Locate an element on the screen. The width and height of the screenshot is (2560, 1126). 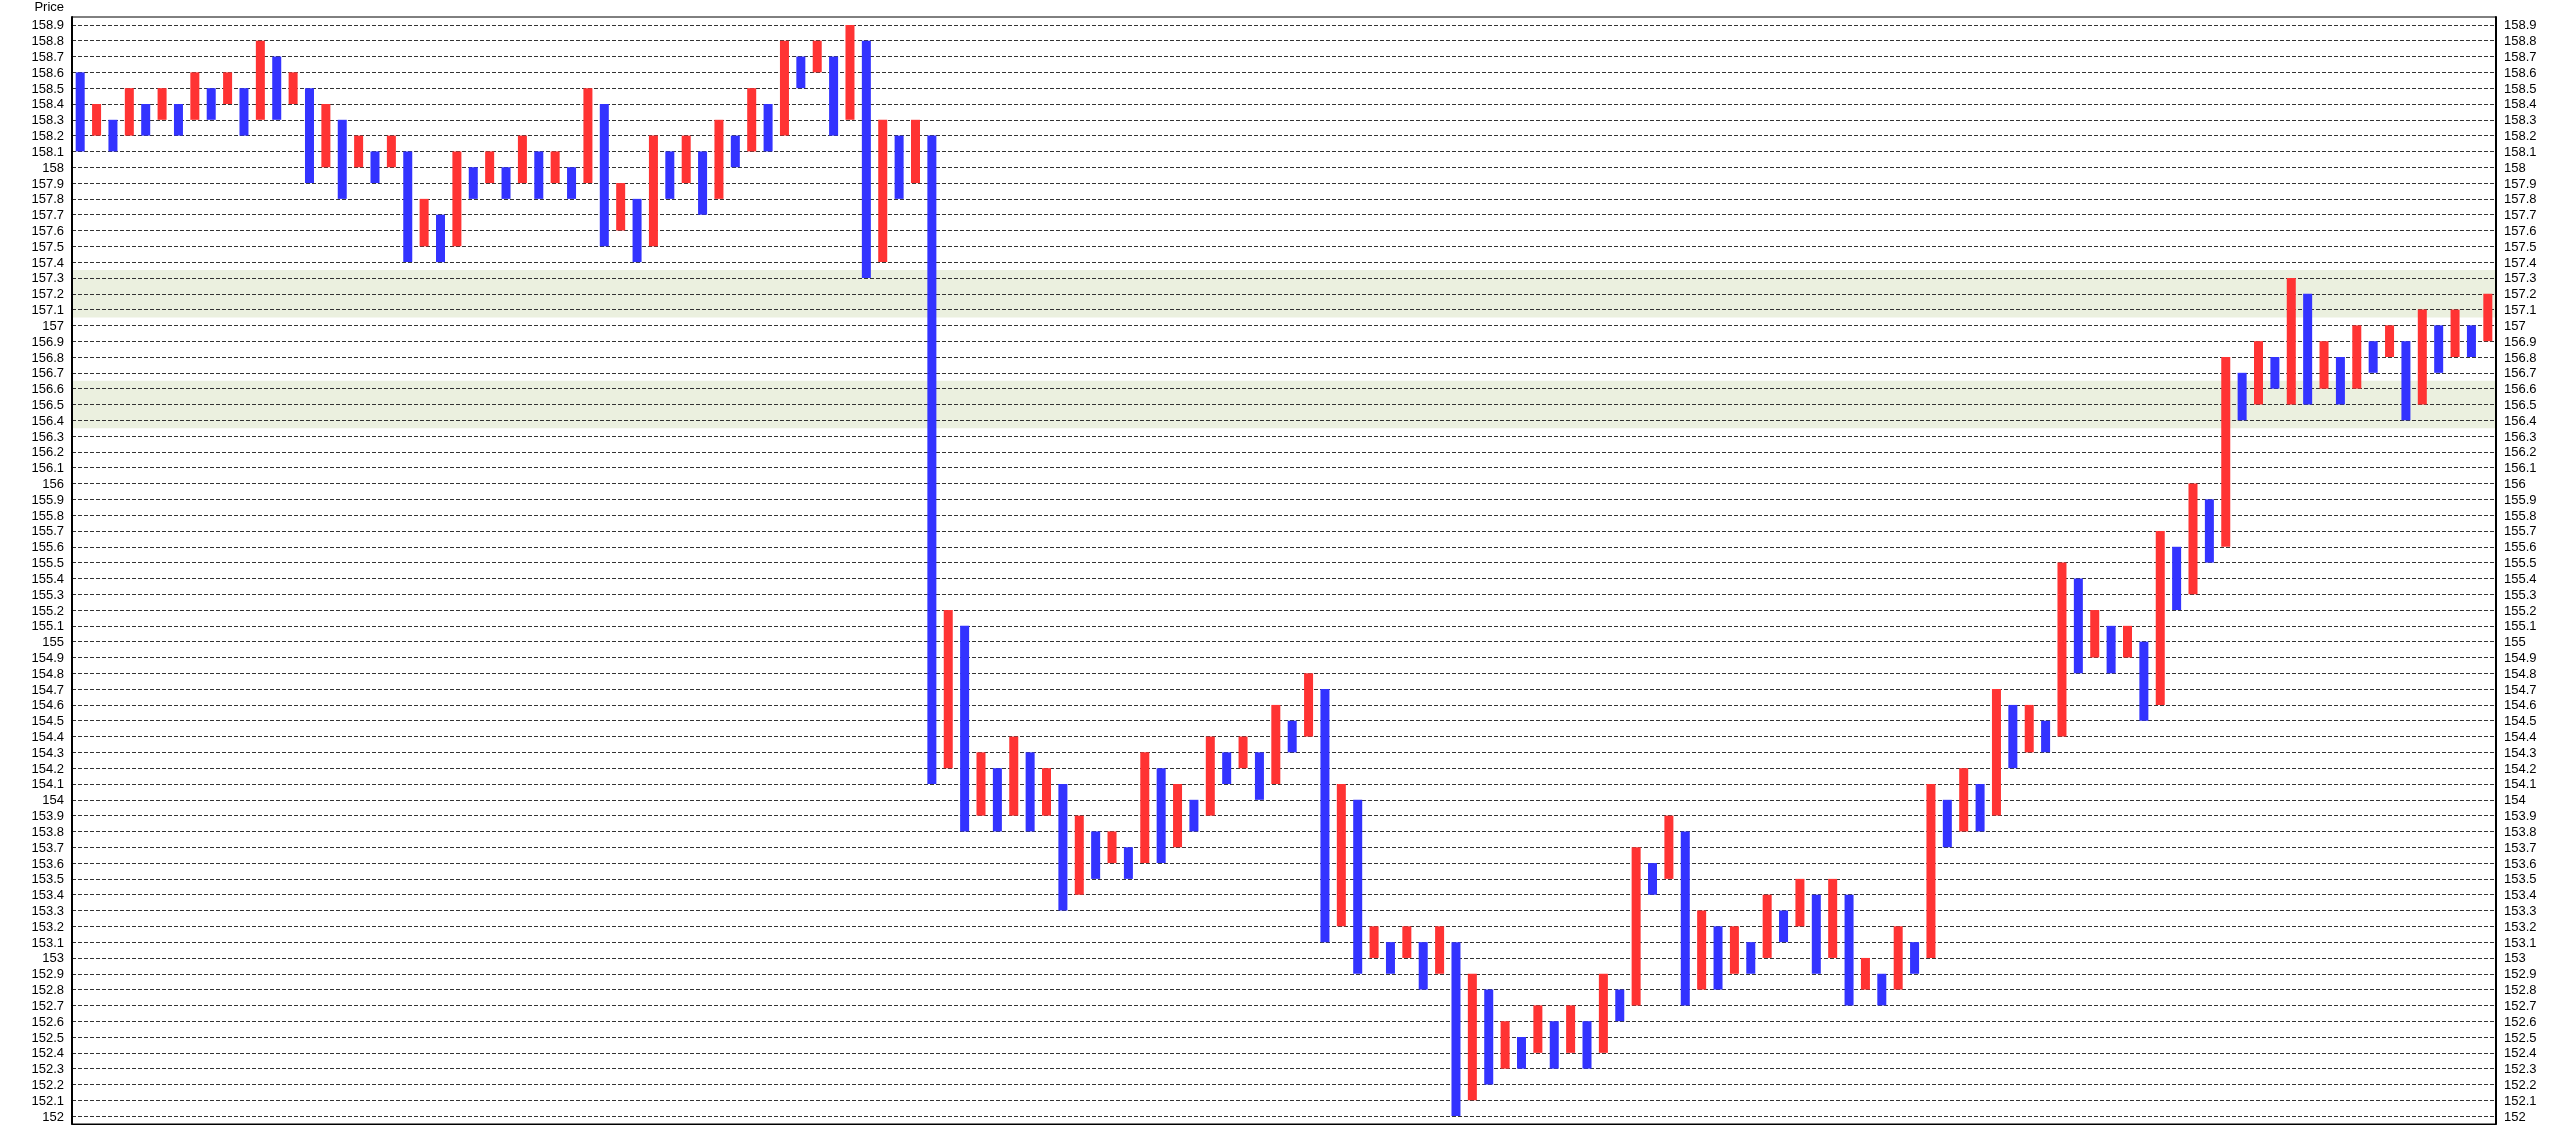
y-tick-label: 158.6 is located at coordinates (47, 72).